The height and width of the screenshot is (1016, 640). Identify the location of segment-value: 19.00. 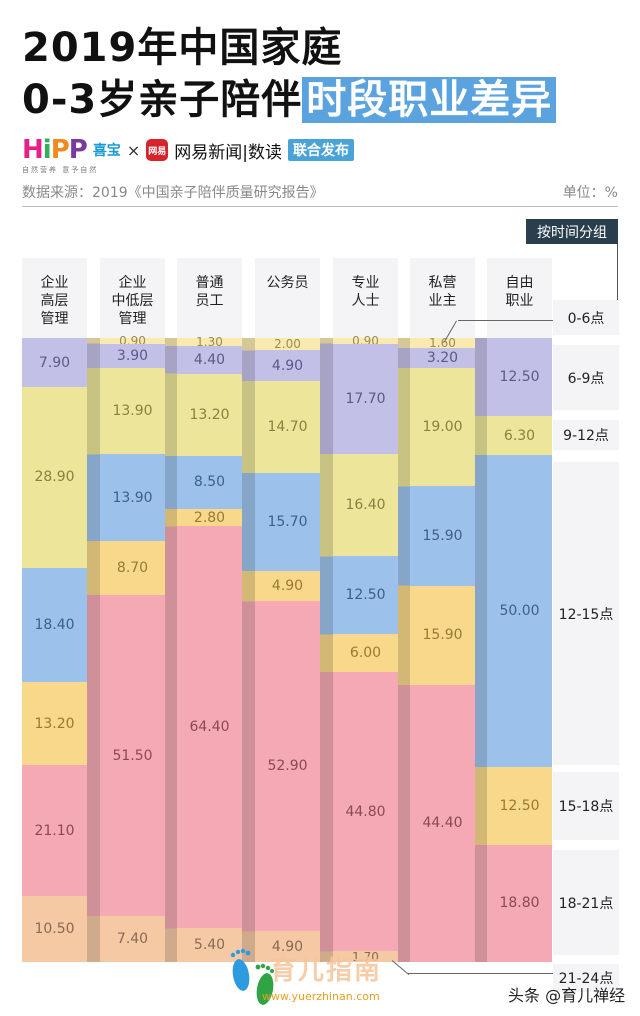
(442, 427).